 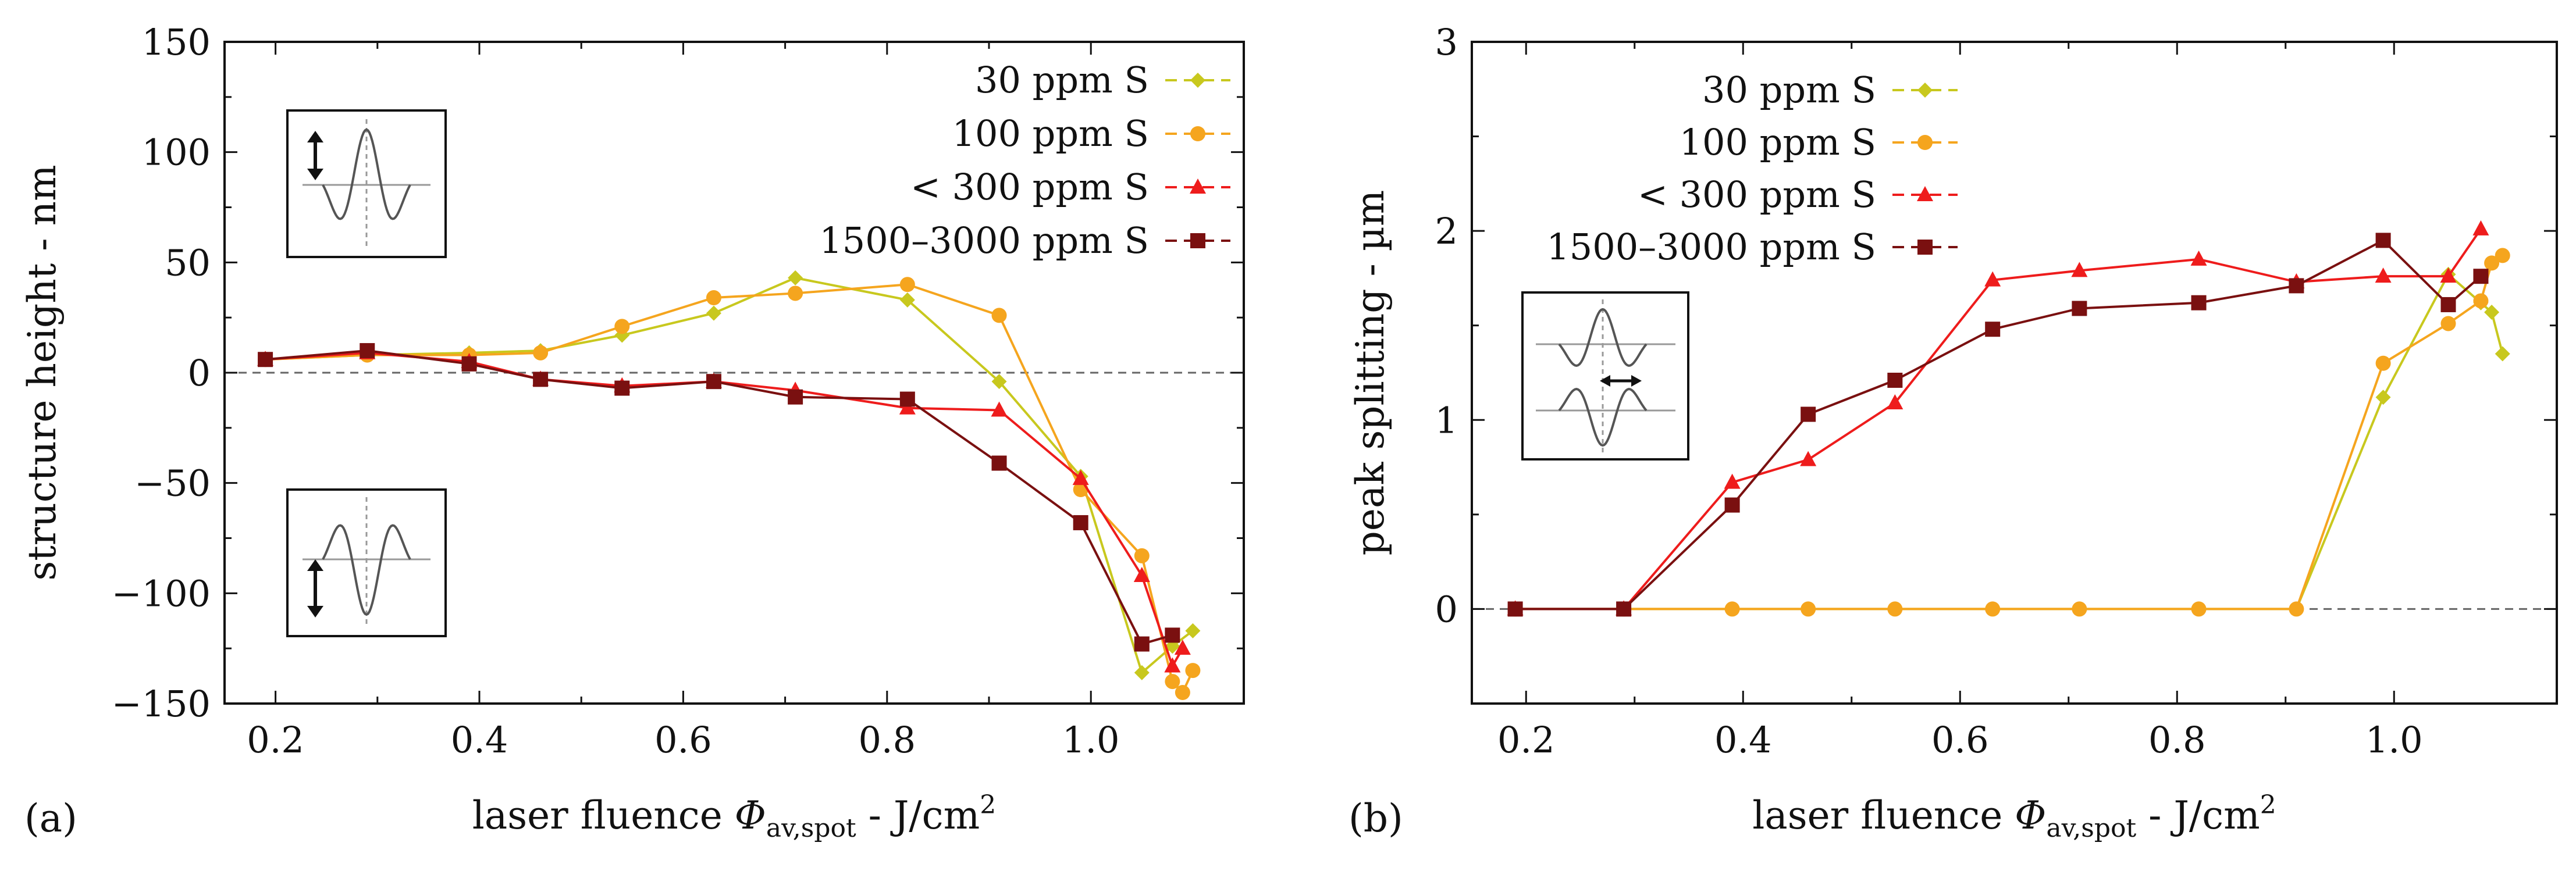 What do you see at coordinates (176, 42) in the screenshot?
I see `y-tick-label: 150` at bounding box center [176, 42].